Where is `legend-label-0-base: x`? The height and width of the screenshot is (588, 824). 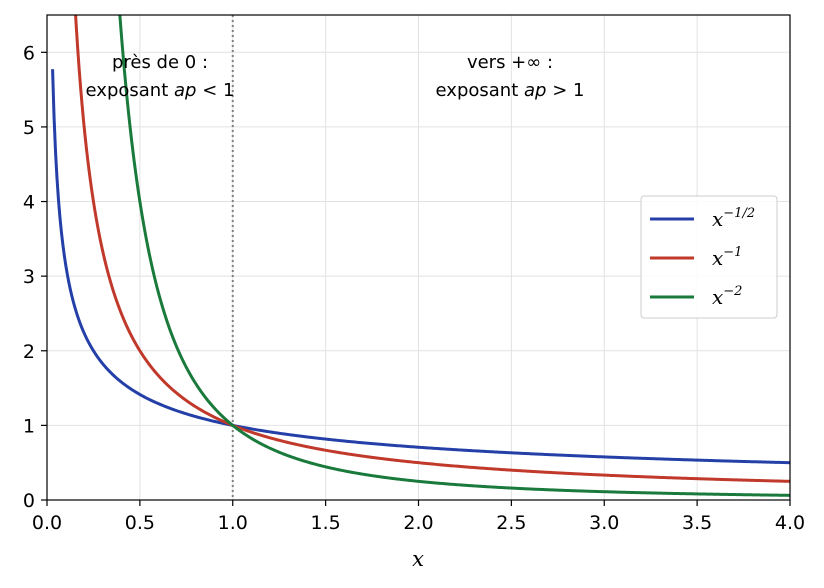 legend-label-0-base: x is located at coordinates (717, 219).